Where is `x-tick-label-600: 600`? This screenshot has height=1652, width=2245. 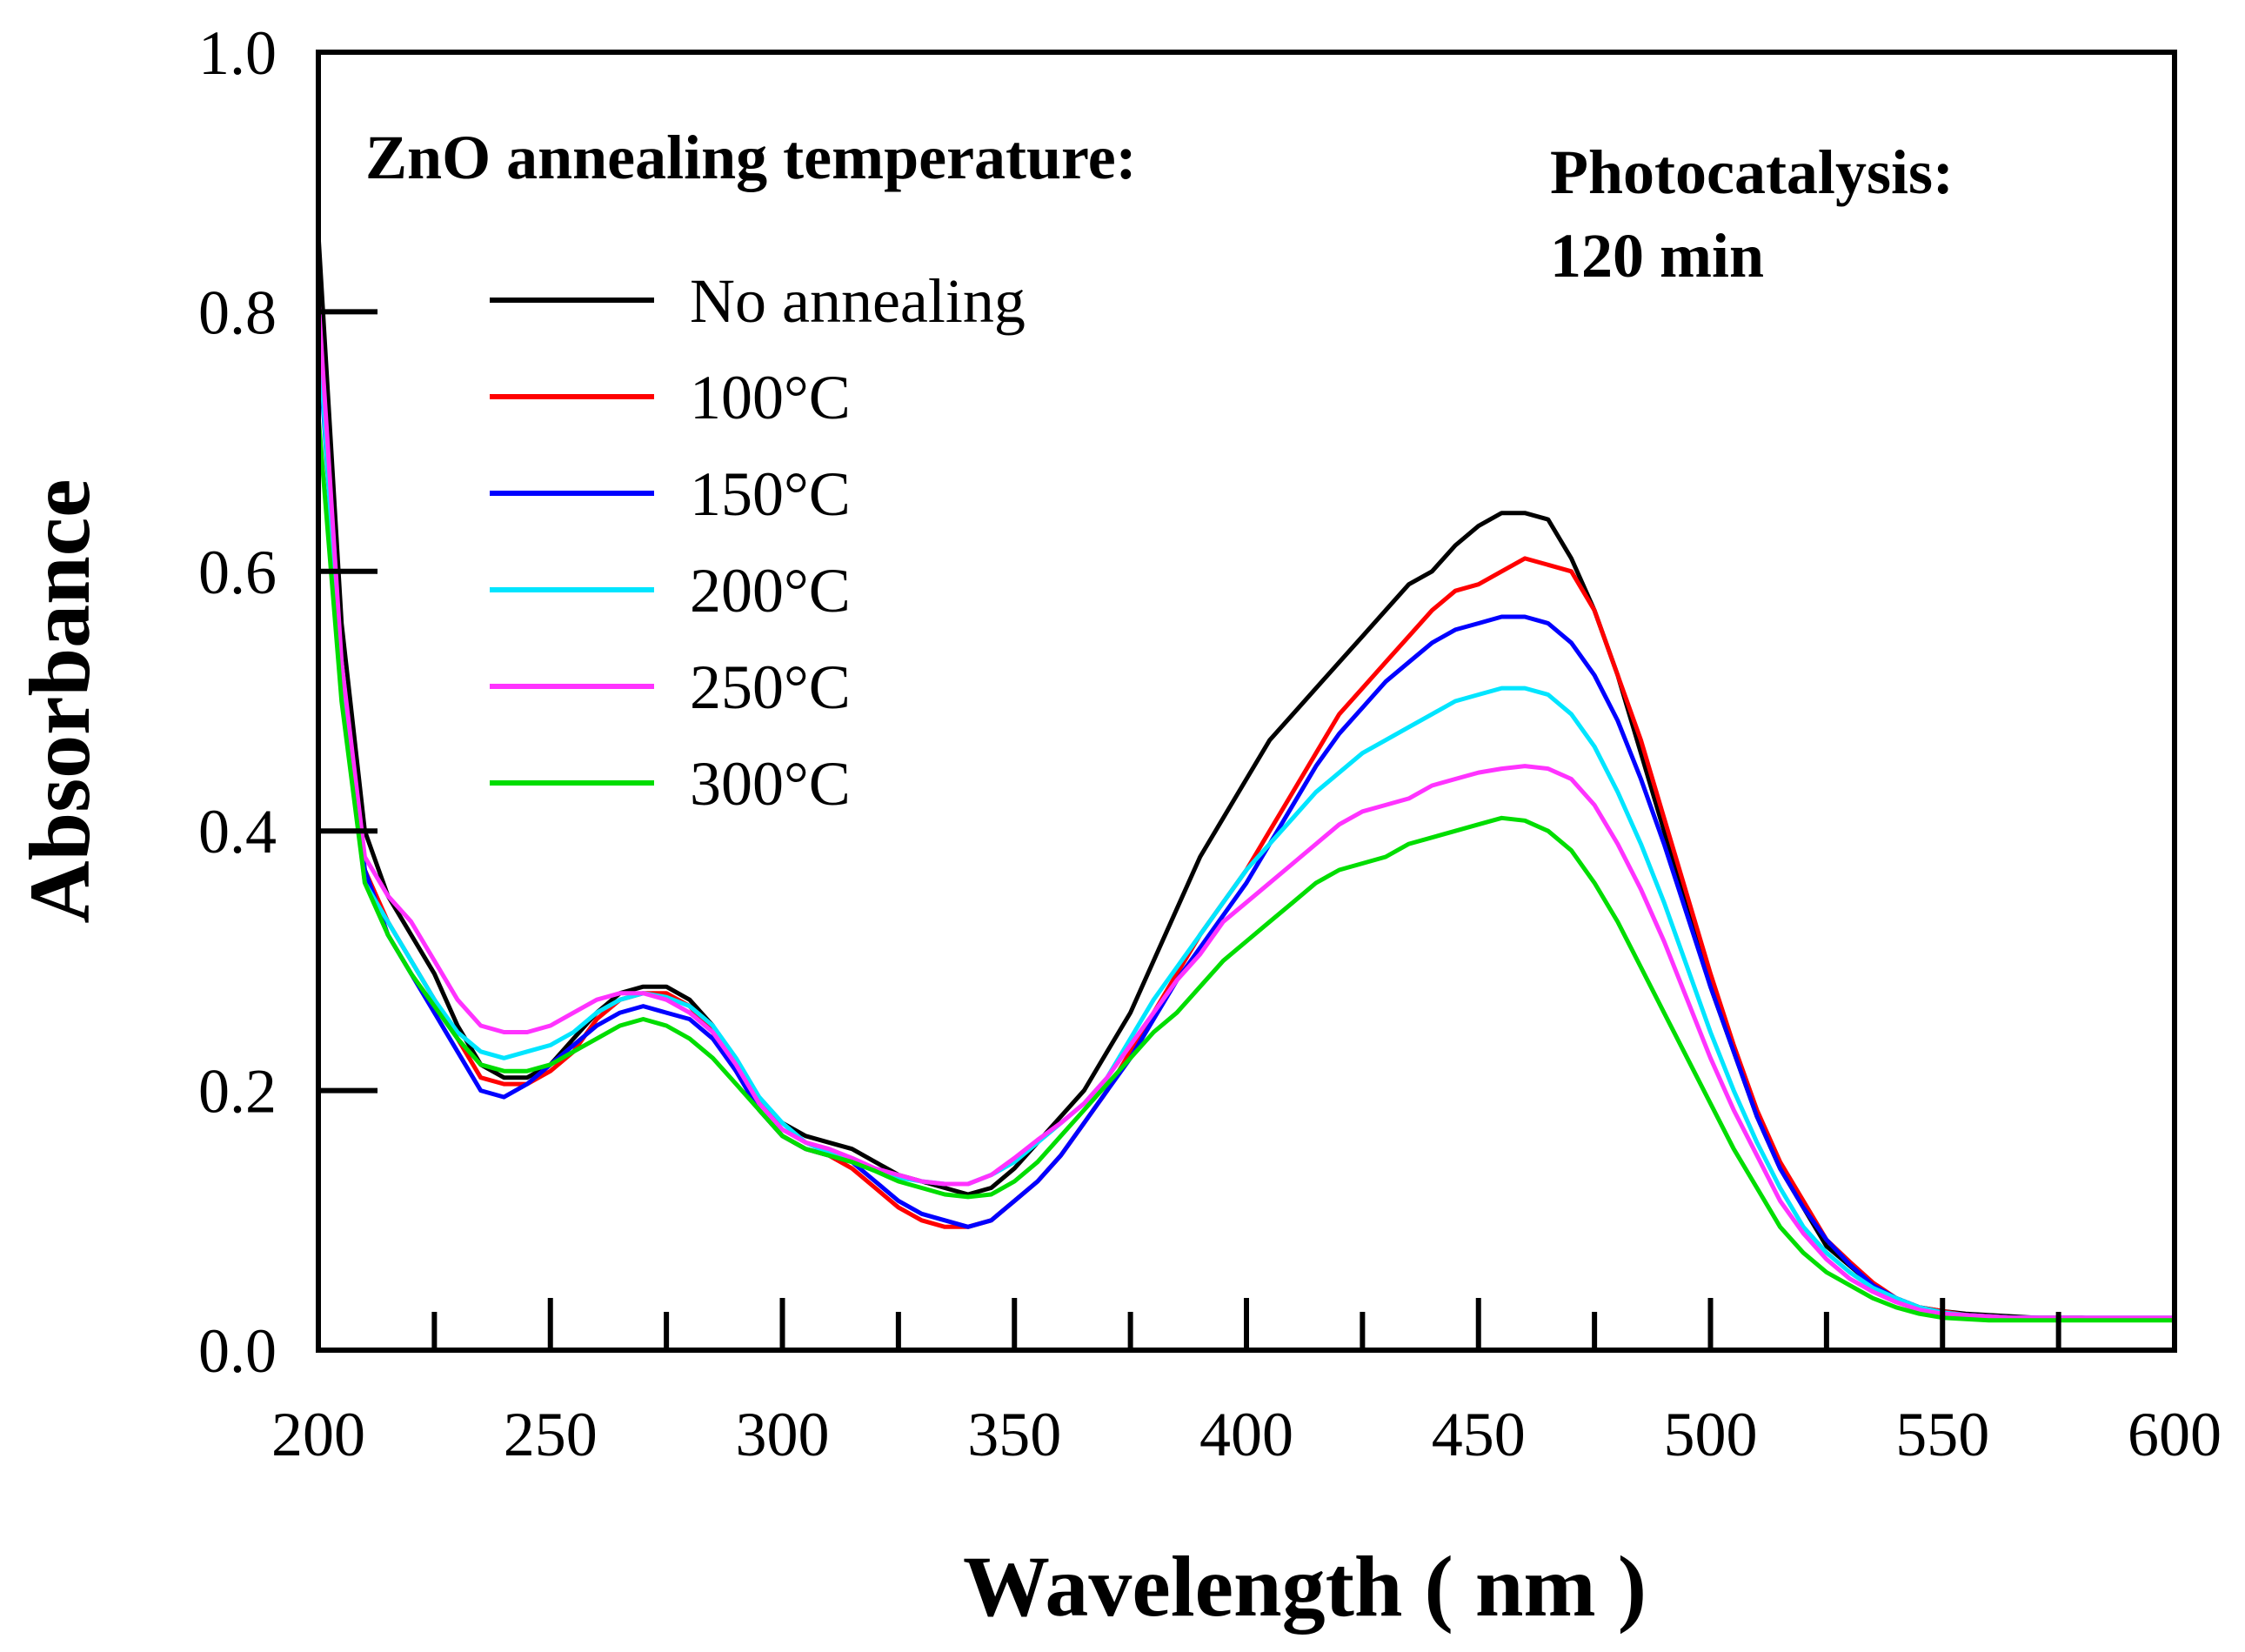 x-tick-label-600: 600 is located at coordinates (2175, 1434).